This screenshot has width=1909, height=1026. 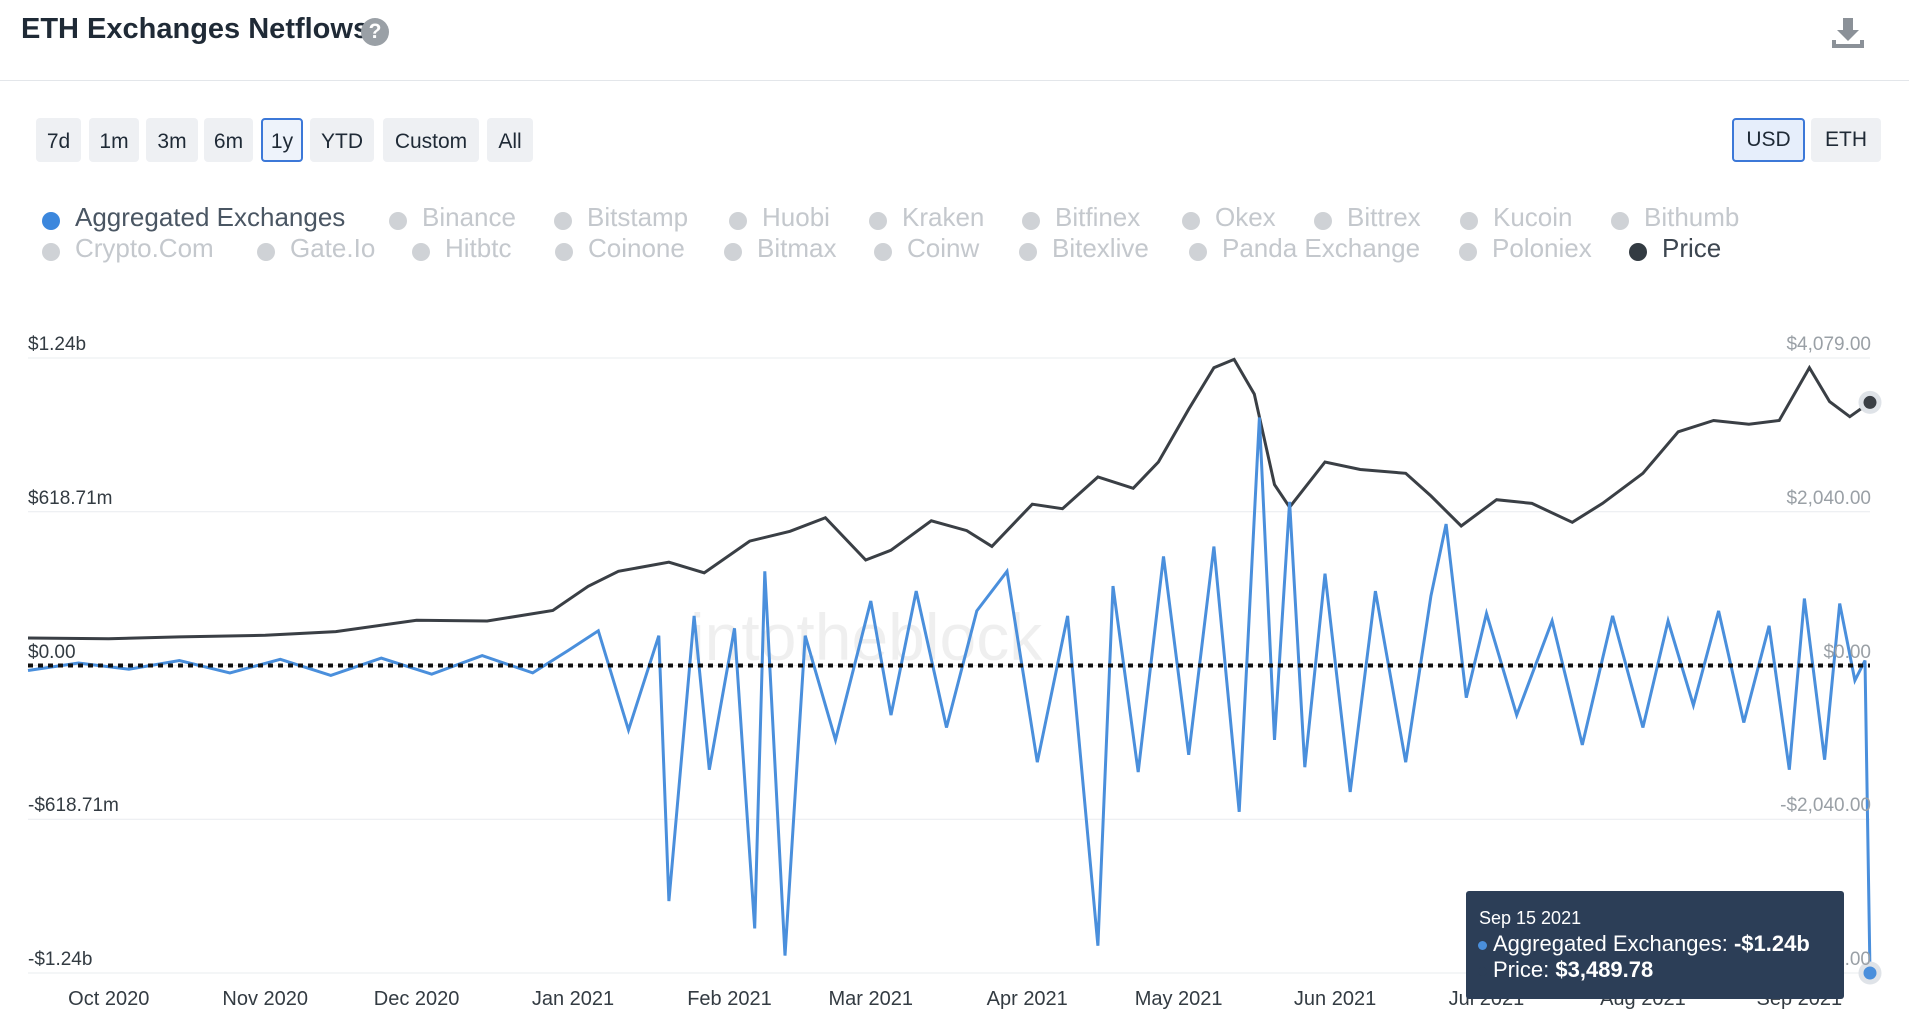 What do you see at coordinates (333, 248) in the screenshot?
I see `legend-label: Gate.Io` at bounding box center [333, 248].